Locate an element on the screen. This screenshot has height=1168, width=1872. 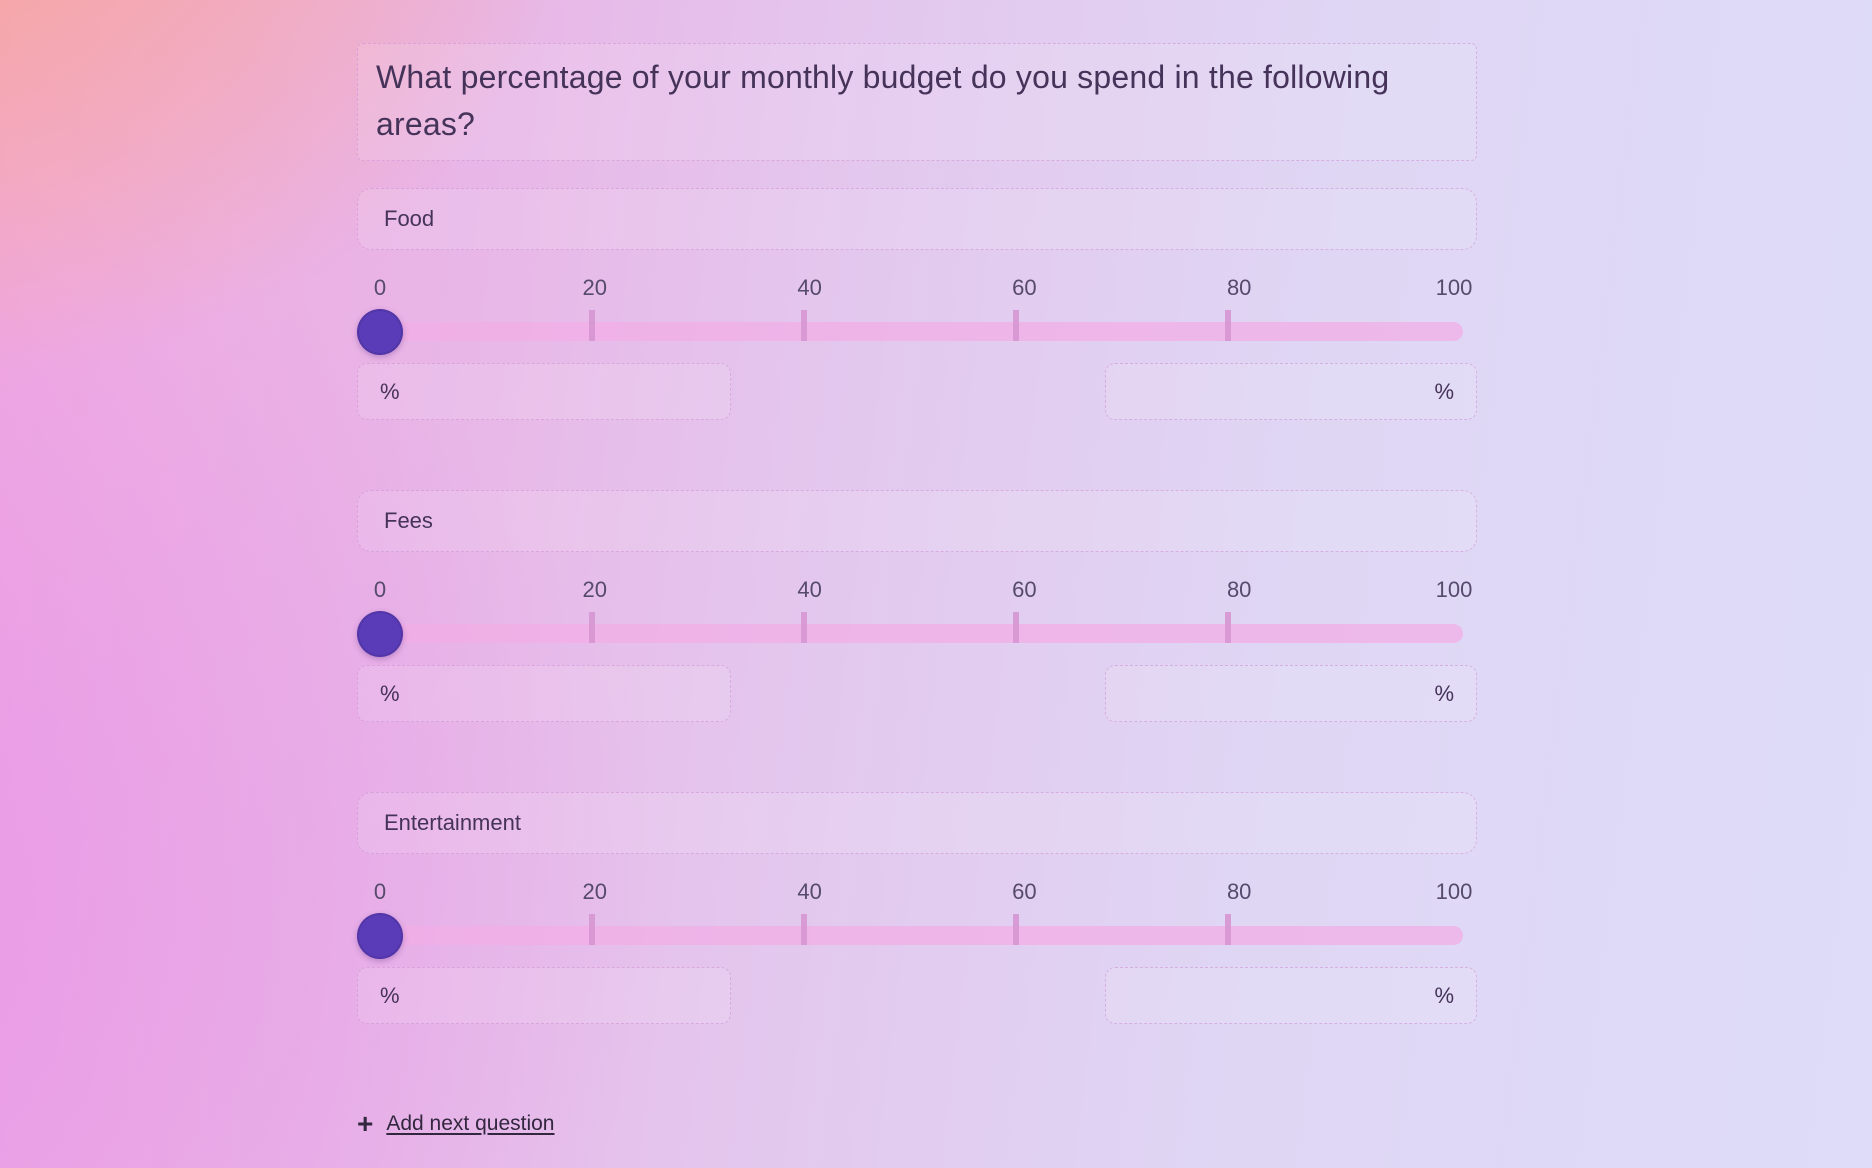
slider-track-fees is located at coordinates (910, 633).